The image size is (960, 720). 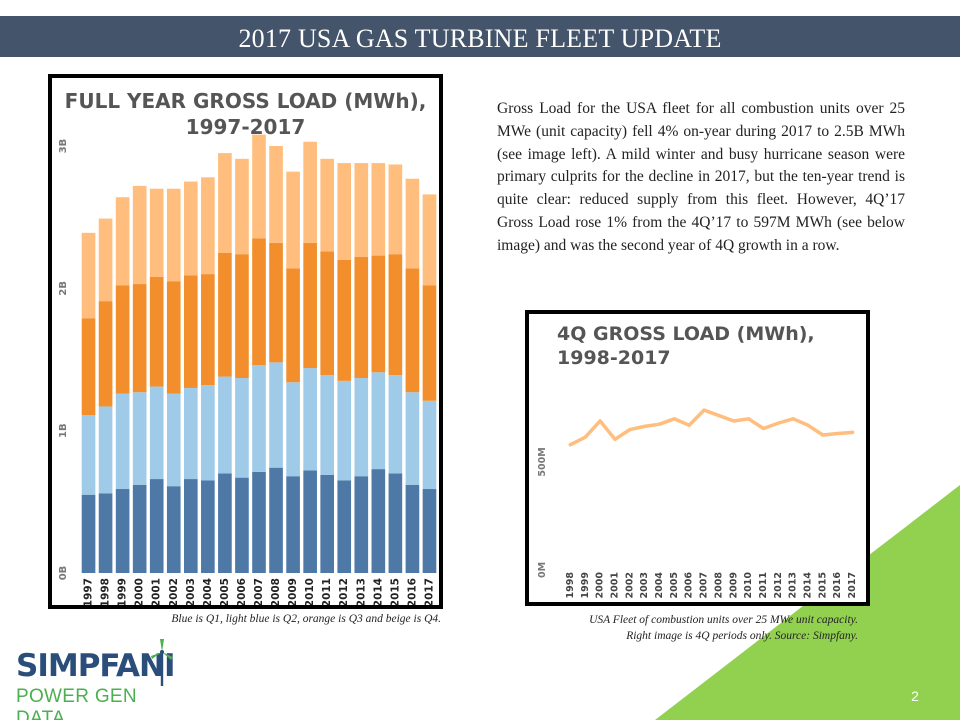 What do you see at coordinates (242, 206) in the screenshot?
I see `chart1-bar-q4-2006` at bounding box center [242, 206].